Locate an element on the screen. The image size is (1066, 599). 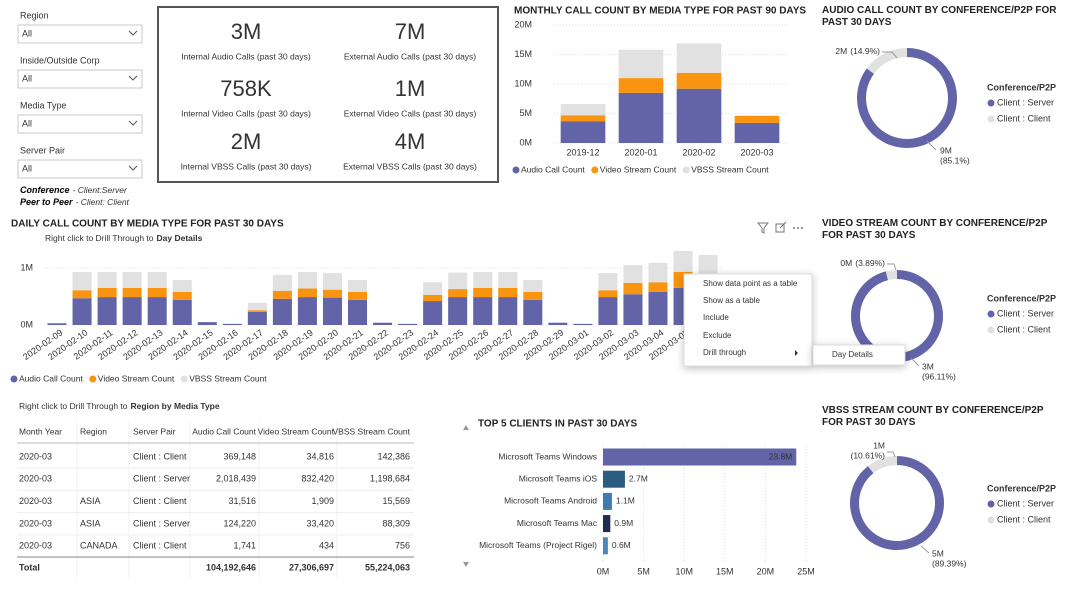
menu-item: Drill through is located at coordinates (724, 352).